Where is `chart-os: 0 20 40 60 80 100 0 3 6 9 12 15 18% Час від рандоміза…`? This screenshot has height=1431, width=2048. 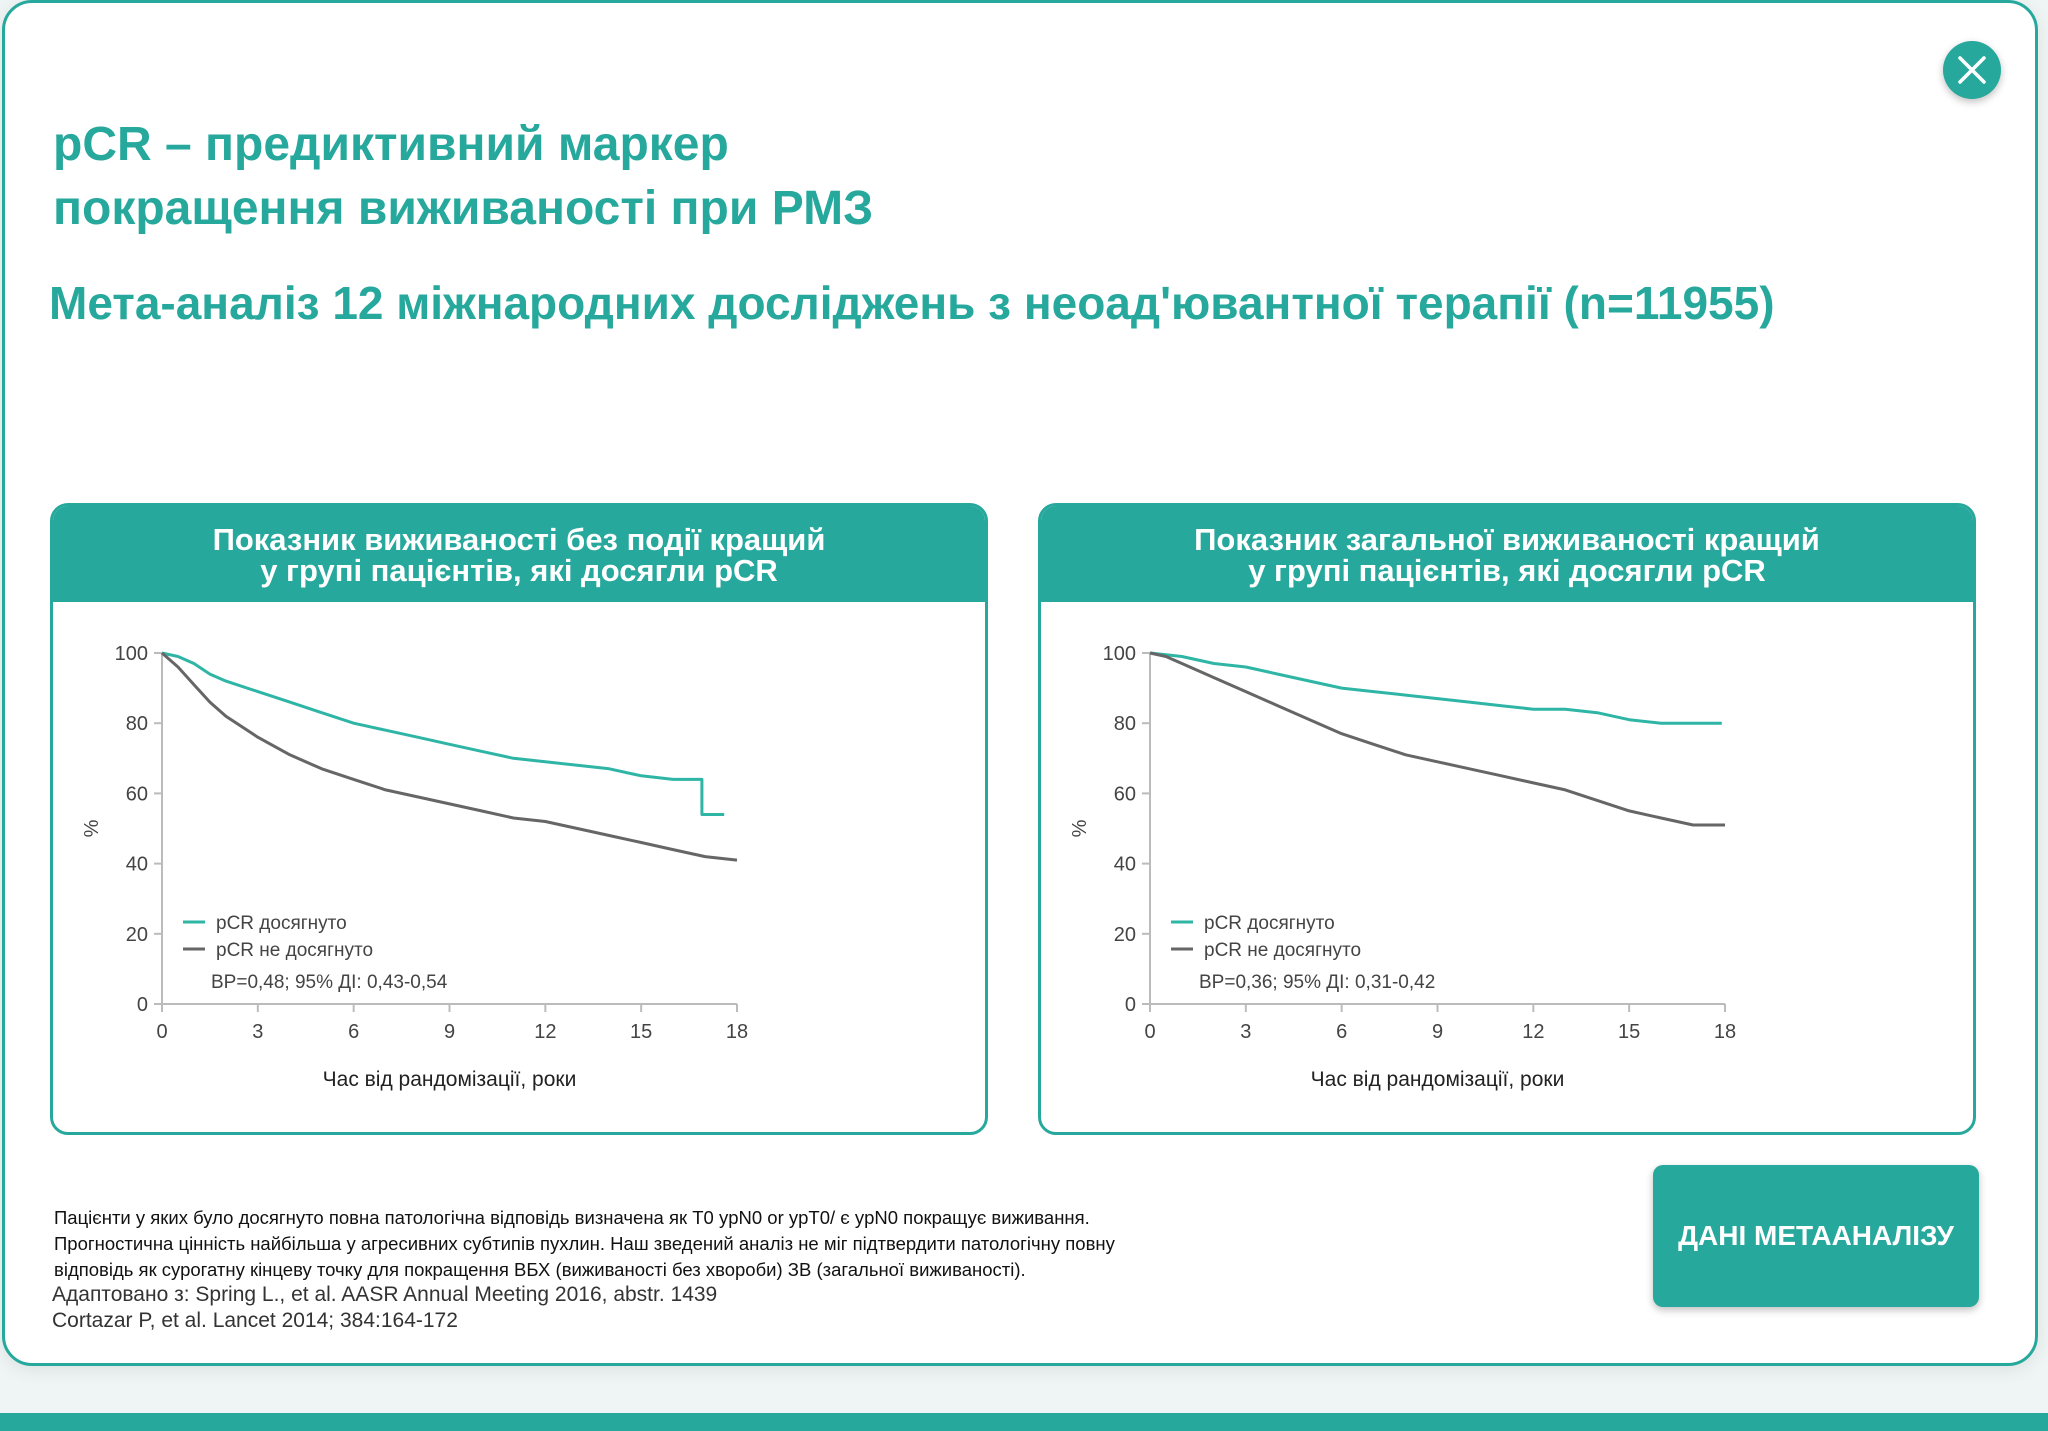 chart-os: 0 20 40 60 80 100 0 3 6 9 12 15 18% Час від рандоміза… is located at coordinates (1402, 867).